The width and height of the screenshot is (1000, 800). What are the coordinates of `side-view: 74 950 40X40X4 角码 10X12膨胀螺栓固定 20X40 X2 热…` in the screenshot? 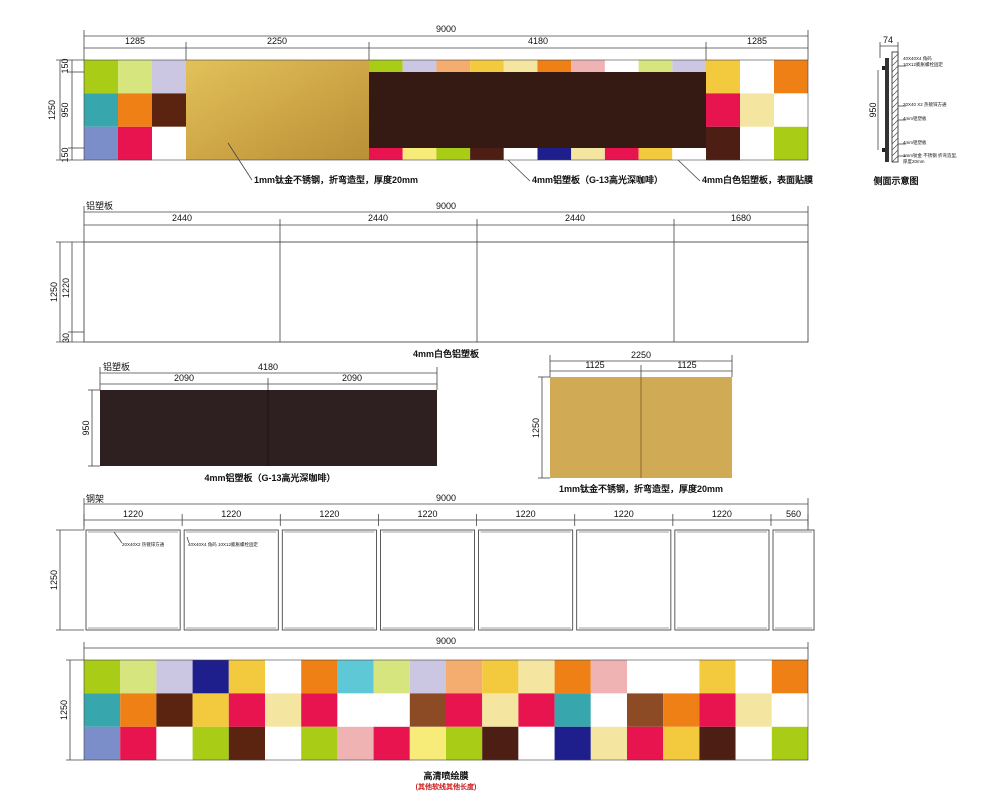 It's located at (912, 110).